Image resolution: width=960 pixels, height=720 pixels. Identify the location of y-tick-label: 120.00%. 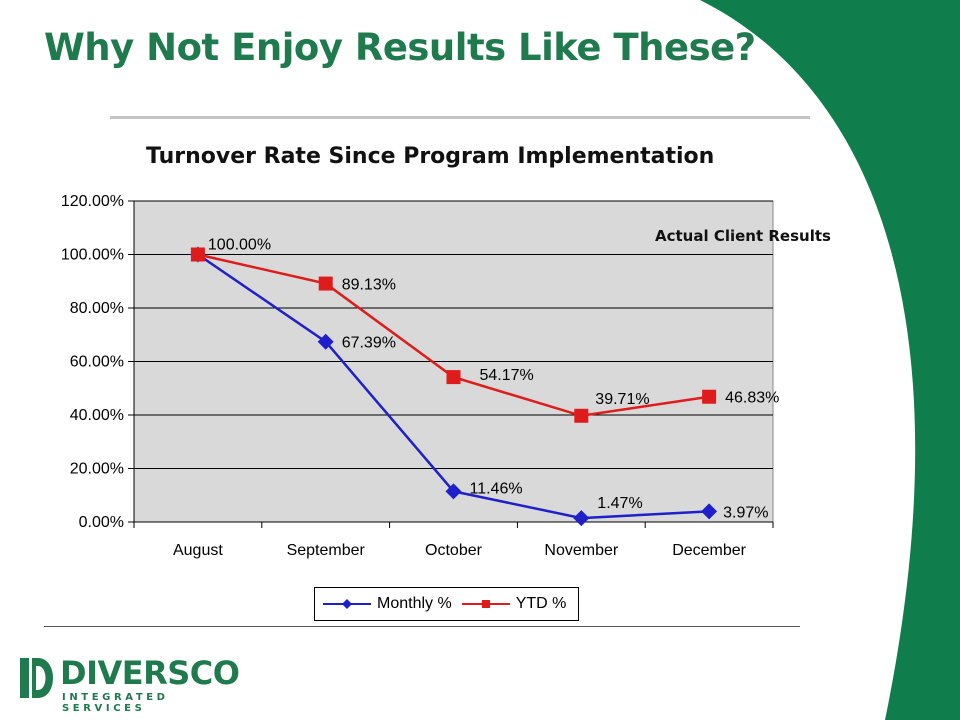
(92, 201).